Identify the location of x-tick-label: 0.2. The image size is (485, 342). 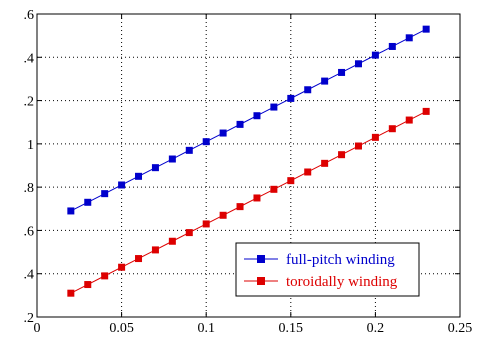
(376, 328).